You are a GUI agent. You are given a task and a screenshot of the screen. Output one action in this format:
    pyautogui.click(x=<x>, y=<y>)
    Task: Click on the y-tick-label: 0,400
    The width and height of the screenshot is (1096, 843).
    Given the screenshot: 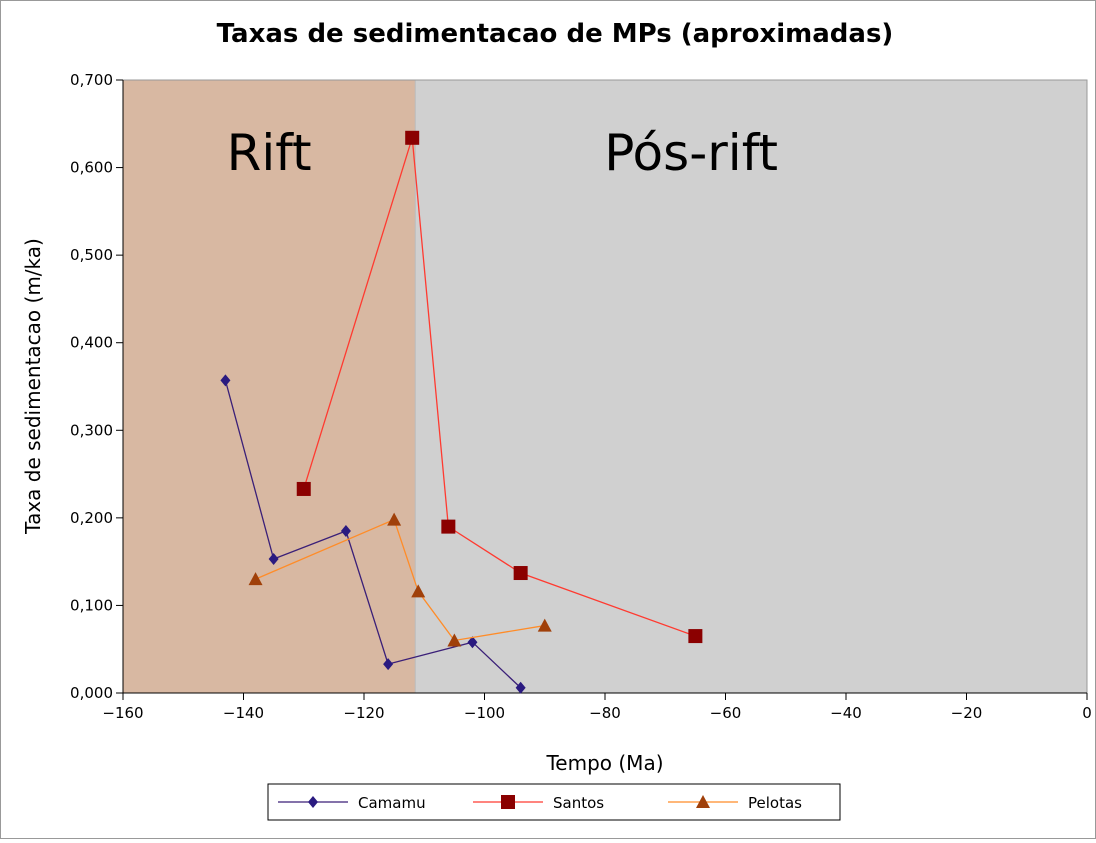 What is the action you would take?
    pyautogui.click(x=91, y=343)
    